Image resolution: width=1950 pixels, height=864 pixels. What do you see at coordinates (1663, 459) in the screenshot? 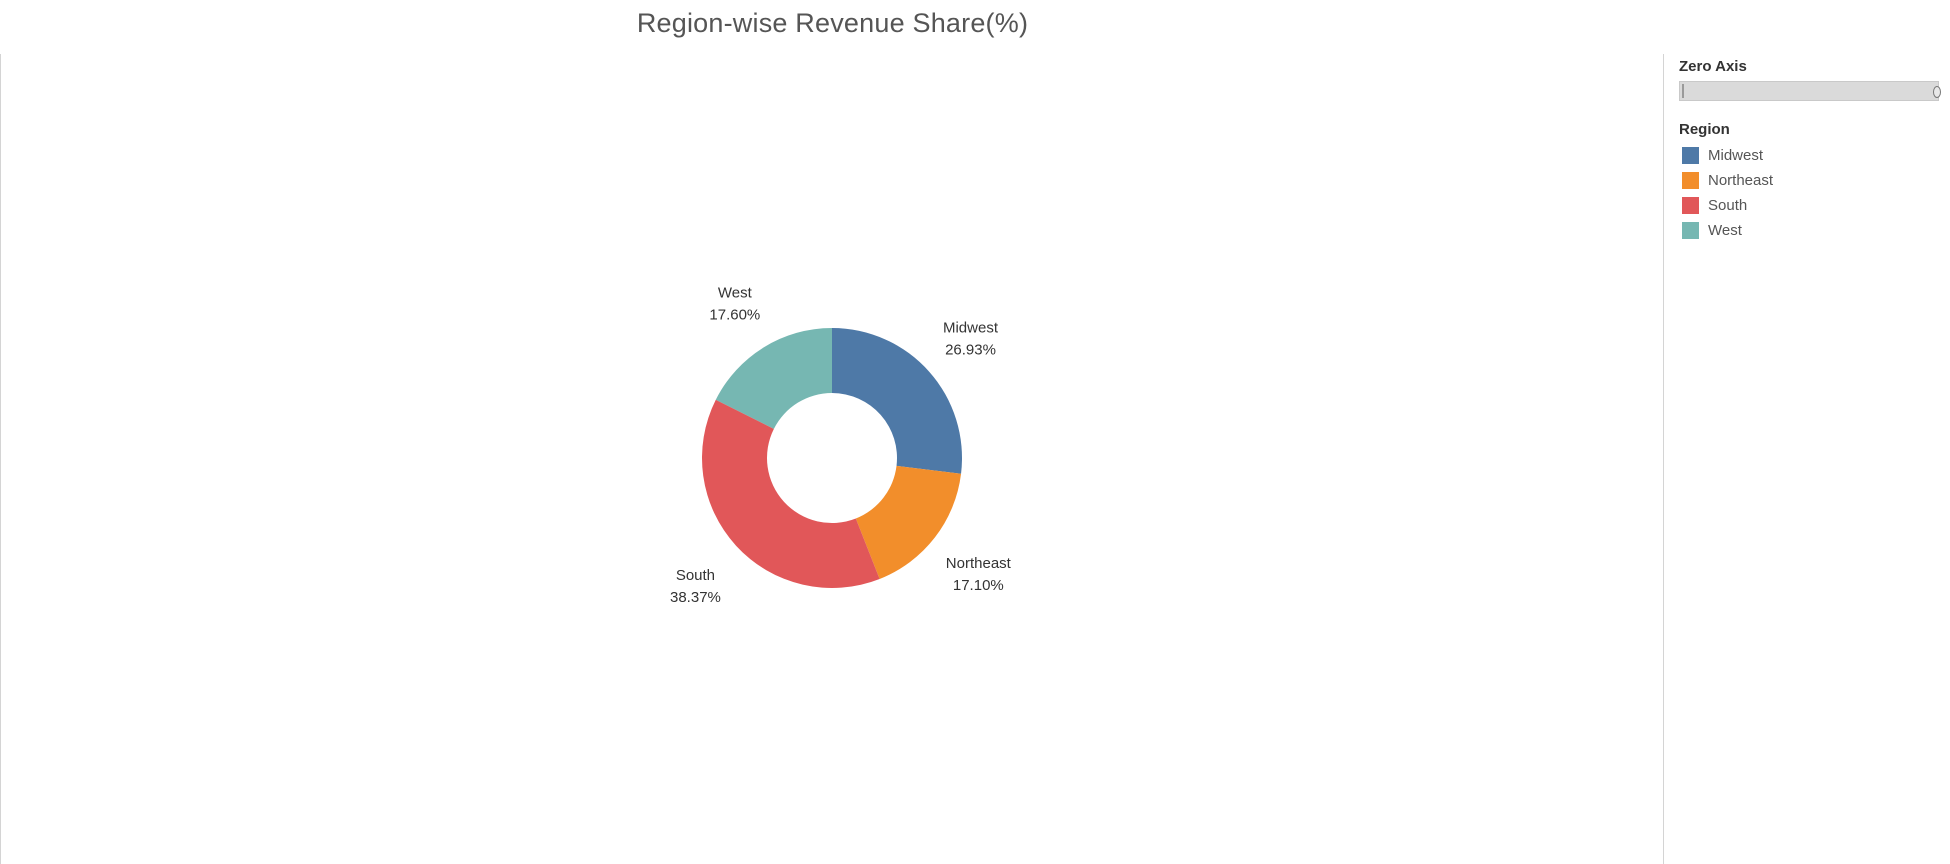
I see `panel-divider` at bounding box center [1663, 459].